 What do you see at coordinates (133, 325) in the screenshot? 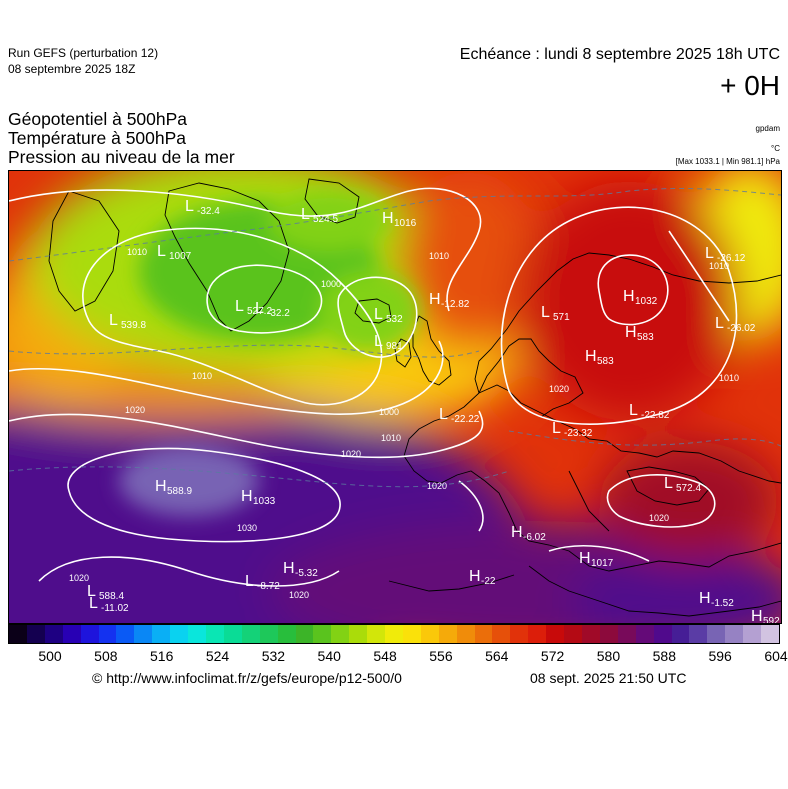
I see `center-value: 539.8` at bounding box center [133, 325].